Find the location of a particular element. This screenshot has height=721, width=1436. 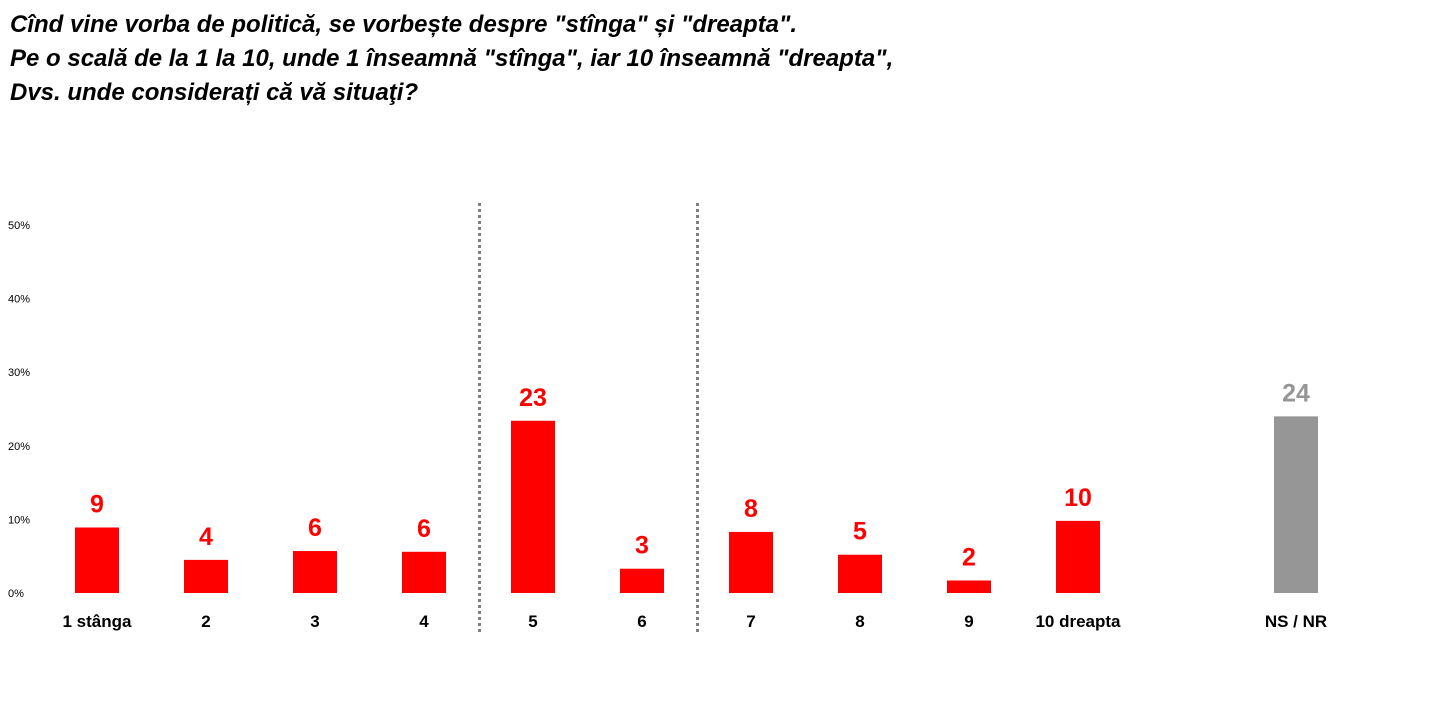

y-tick-label: 50% is located at coordinates (19, 226).